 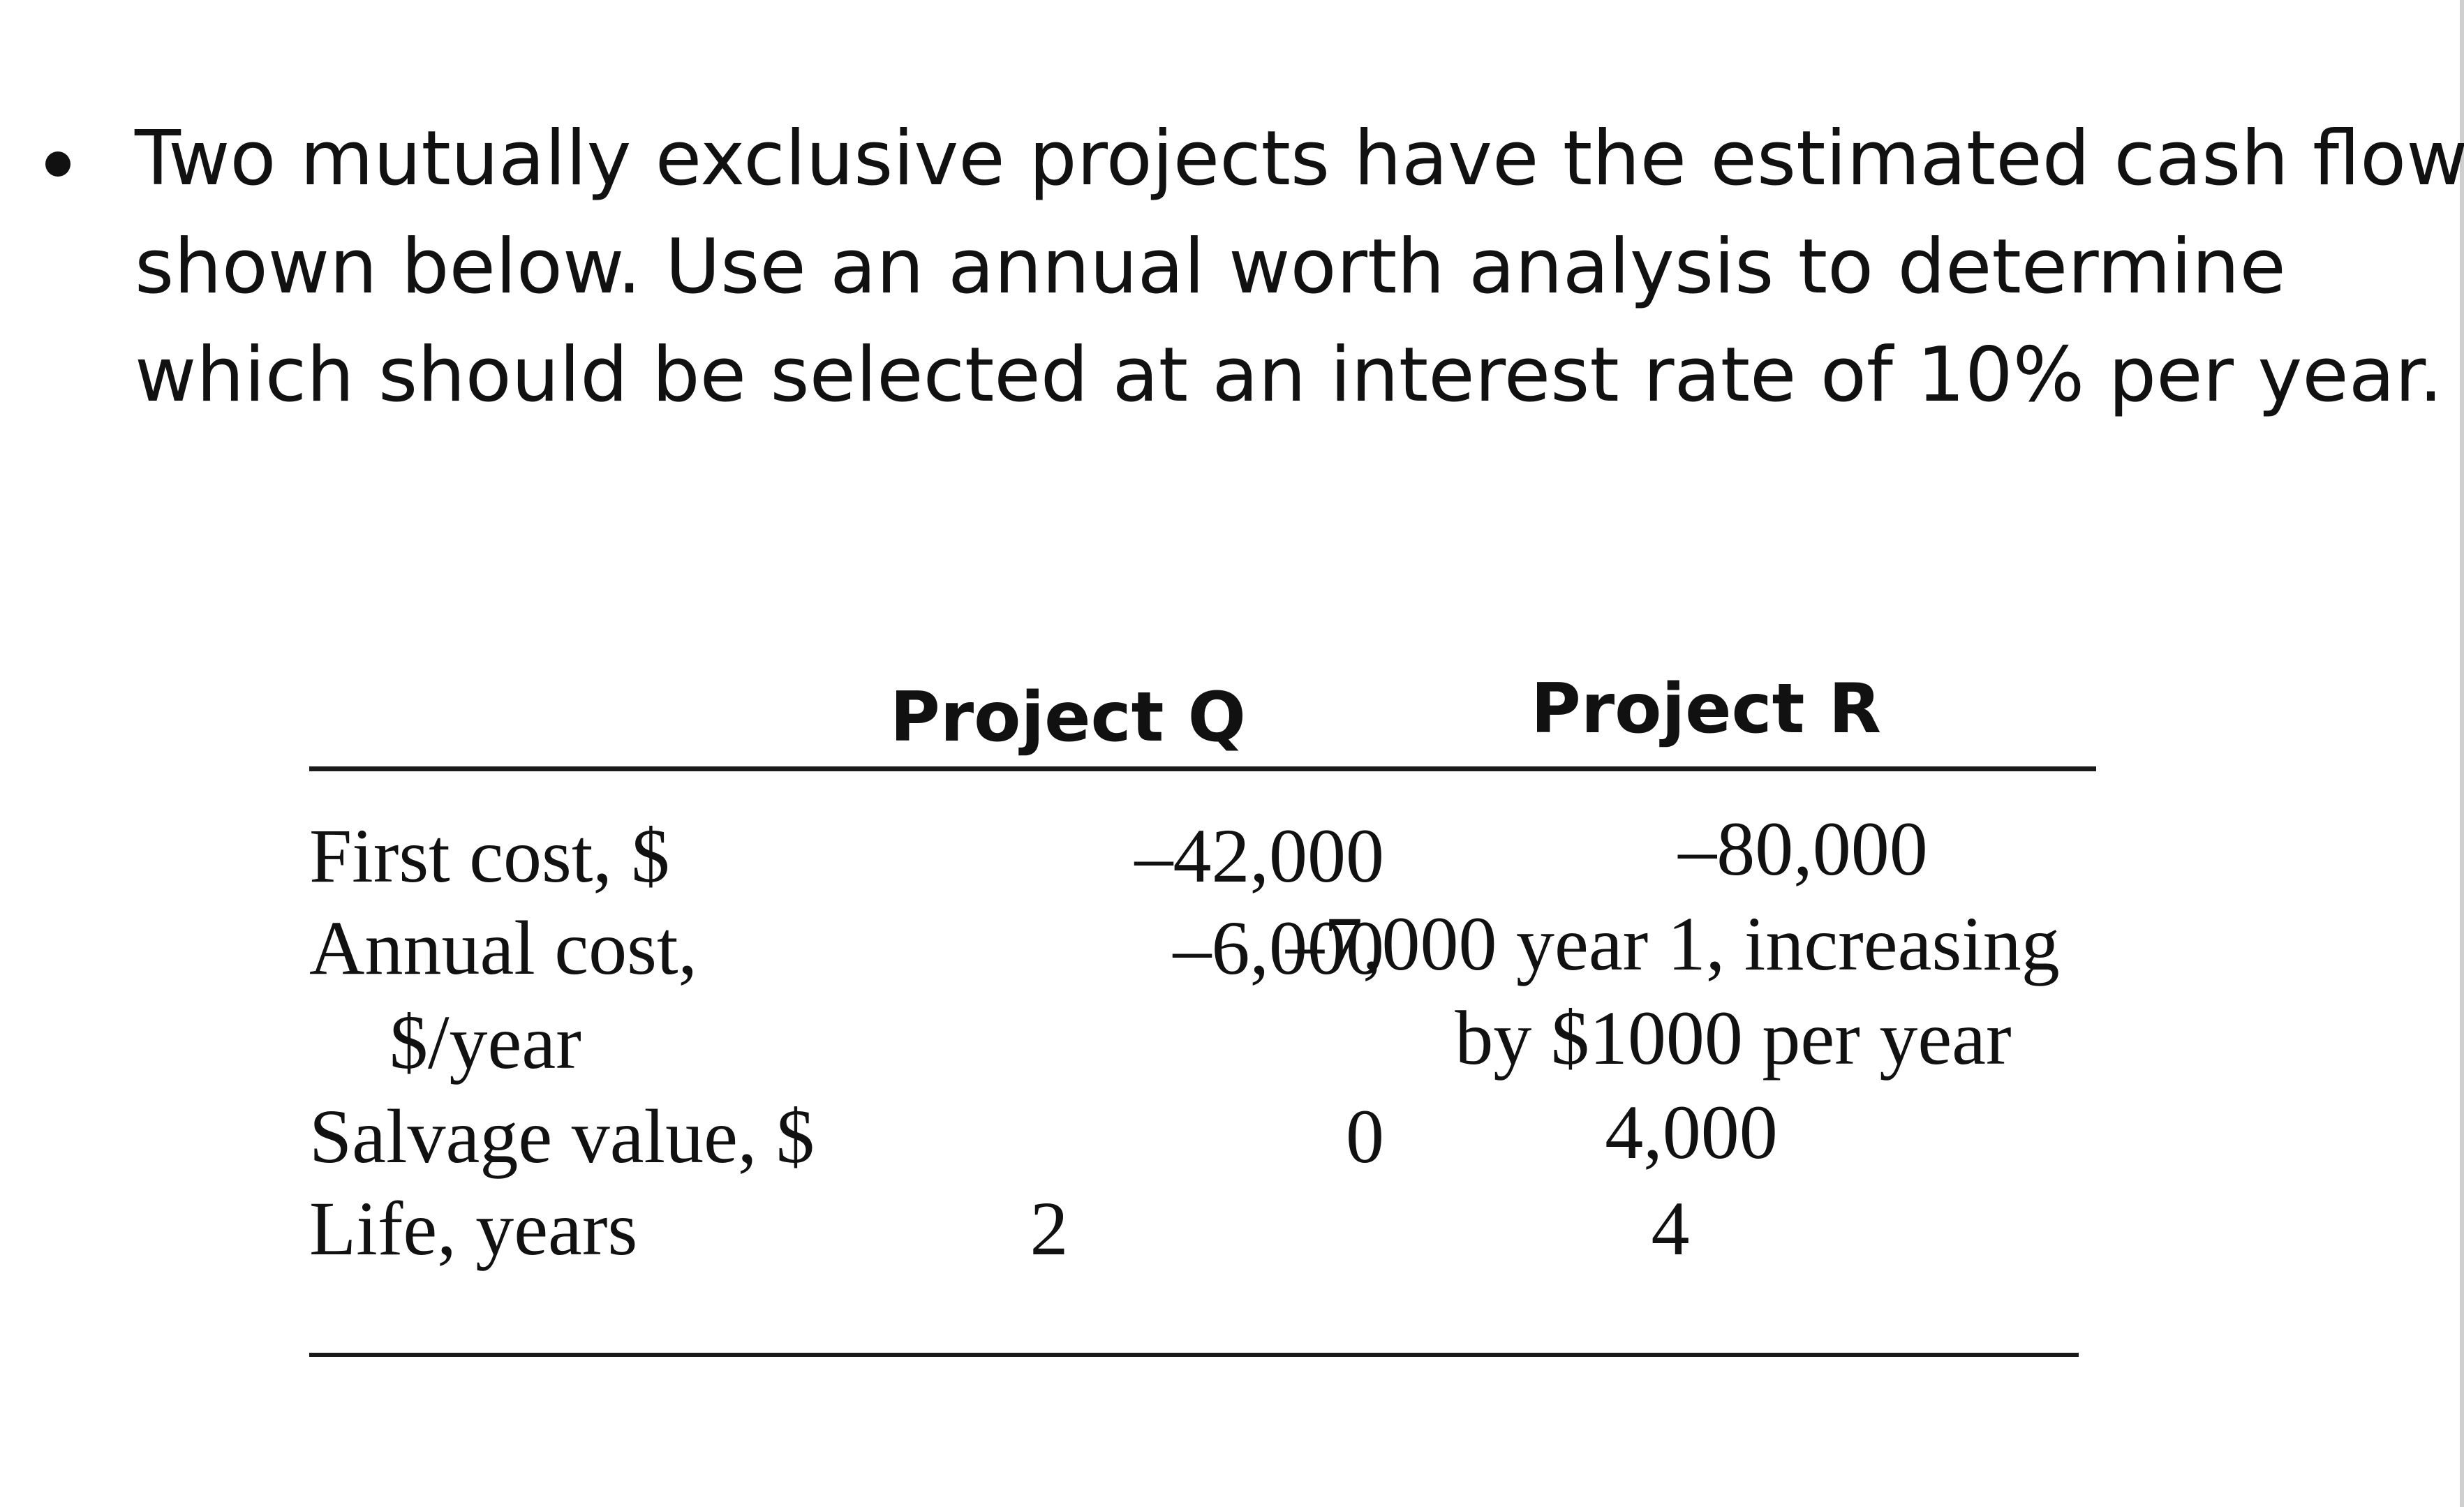 I want to click on header-project-r: Project R, so click(x=1706, y=709).